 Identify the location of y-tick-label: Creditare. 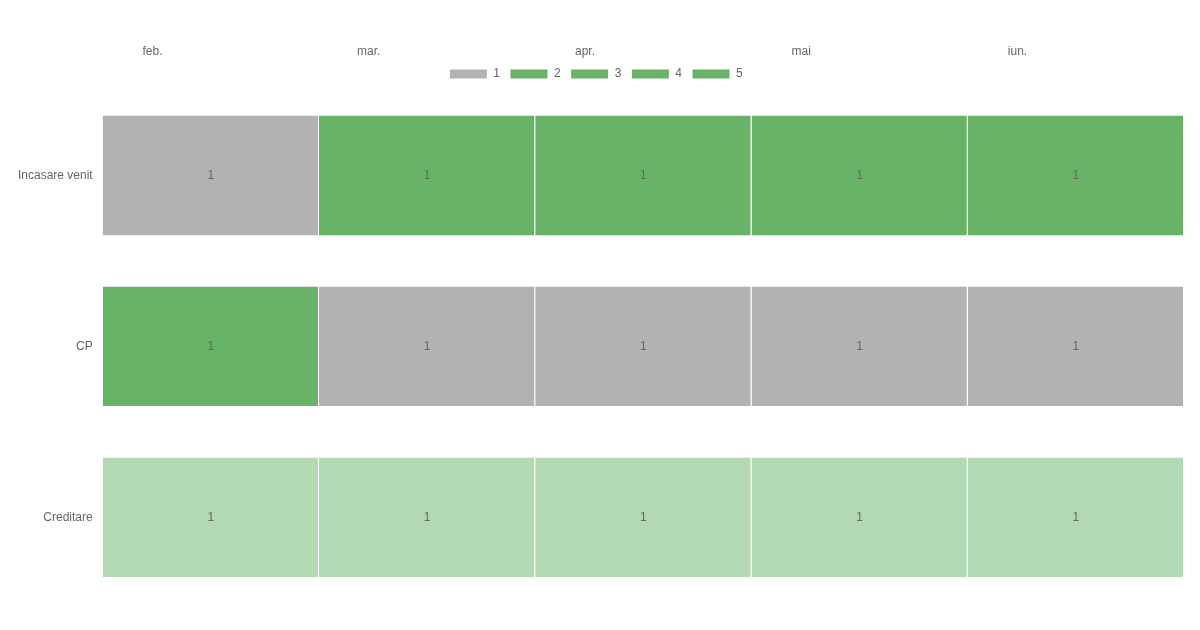
(68, 516).